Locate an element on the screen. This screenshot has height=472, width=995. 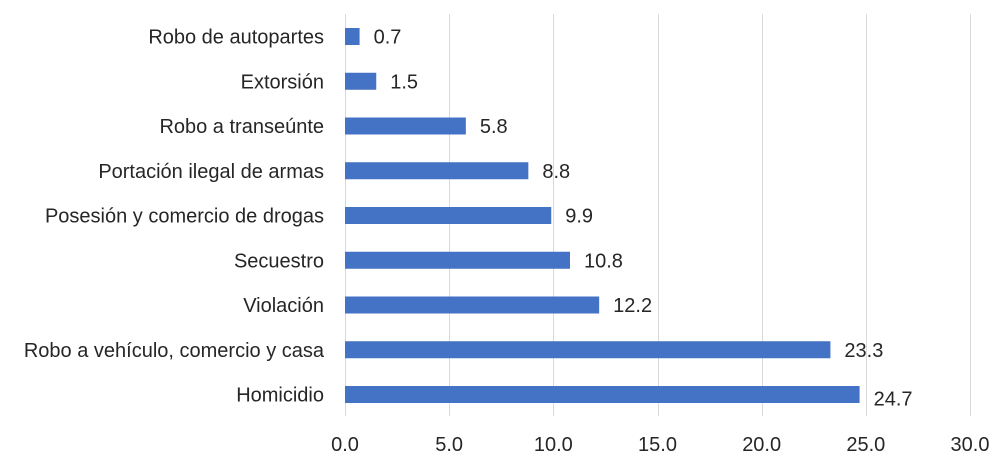
x-axis-tick-labels: 0.0 5.0 10.0 15.0 20.0 25.0 30.0 is located at coordinates (660, 445).